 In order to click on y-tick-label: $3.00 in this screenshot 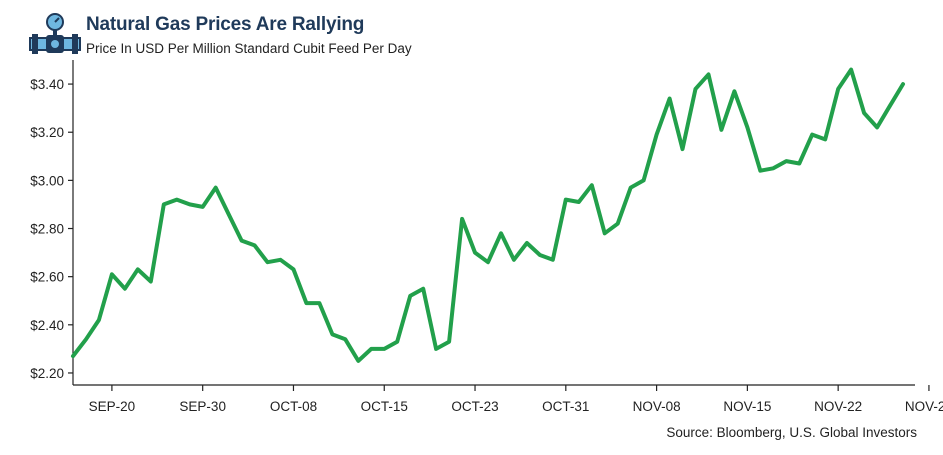, I will do `click(47, 180)`.